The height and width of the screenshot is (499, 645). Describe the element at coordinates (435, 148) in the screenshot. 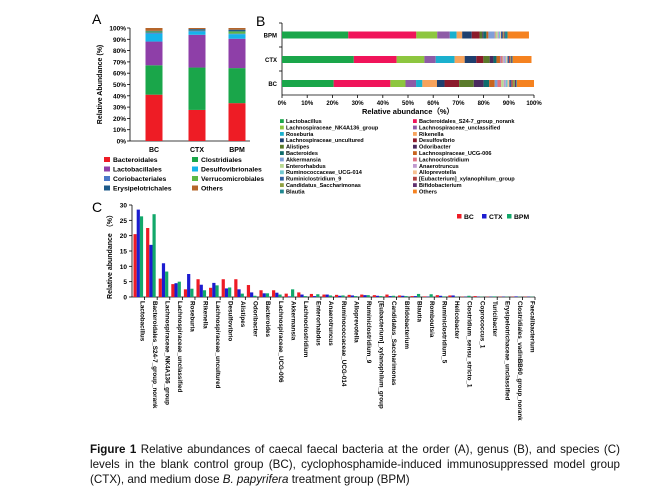

I see `b-legend-label: Odoribacter` at that location.